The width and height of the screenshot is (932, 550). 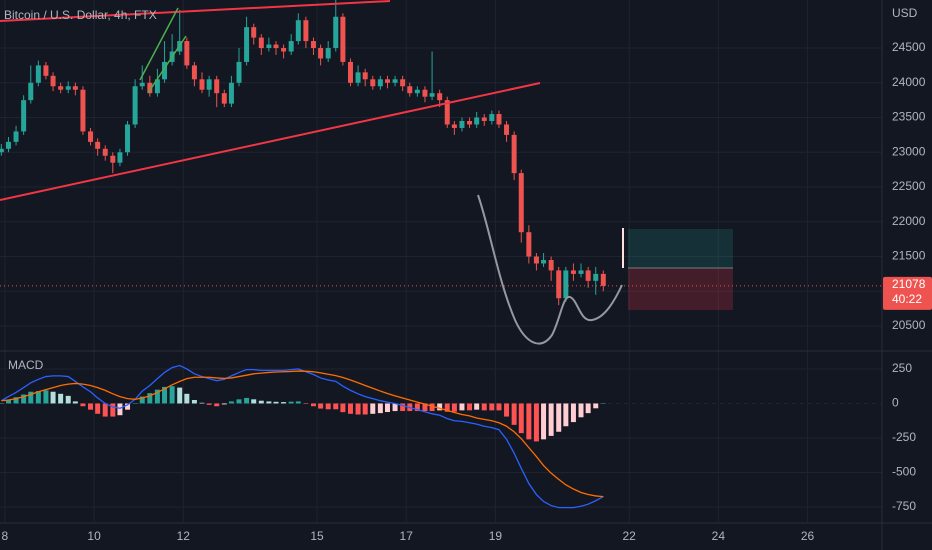 What do you see at coordinates (909, 325) in the screenshot?
I see `y-tick-label: 20500` at bounding box center [909, 325].